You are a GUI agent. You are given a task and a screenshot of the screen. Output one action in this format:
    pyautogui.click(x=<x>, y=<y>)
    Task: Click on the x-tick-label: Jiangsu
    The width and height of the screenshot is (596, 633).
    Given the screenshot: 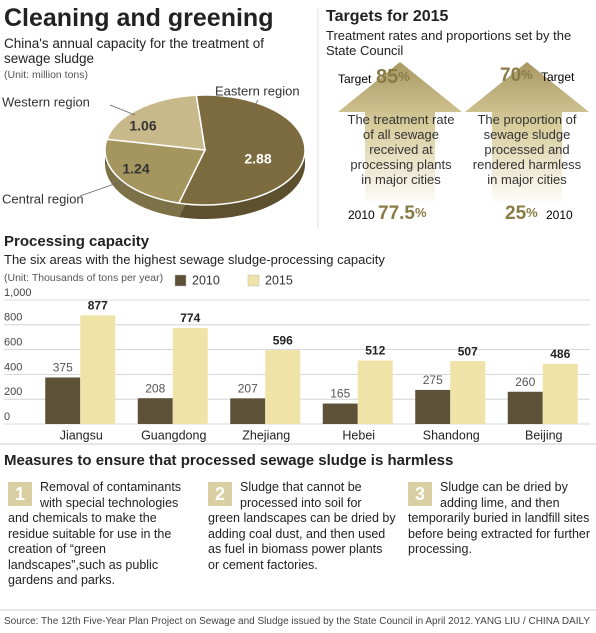 What is the action you would take?
    pyautogui.click(x=81, y=435)
    